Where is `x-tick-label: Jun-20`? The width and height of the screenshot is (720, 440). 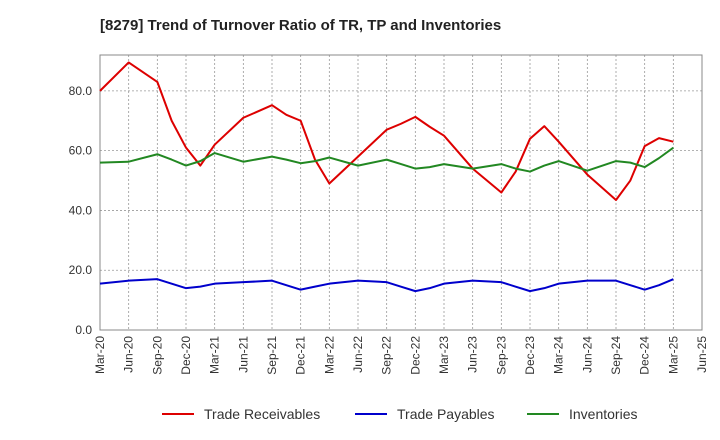
x-tick-label: Jun-20 is located at coordinates (129, 354).